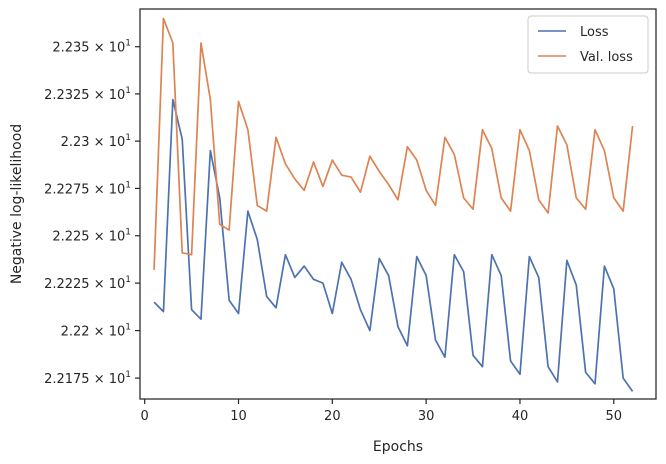 This screenshot has width=666, height=464. What do you see at coordinates (96, 141) in the screenshot?
I see `y-tick-label: 2.23 × 10¹` at bounding box center [96, 141].